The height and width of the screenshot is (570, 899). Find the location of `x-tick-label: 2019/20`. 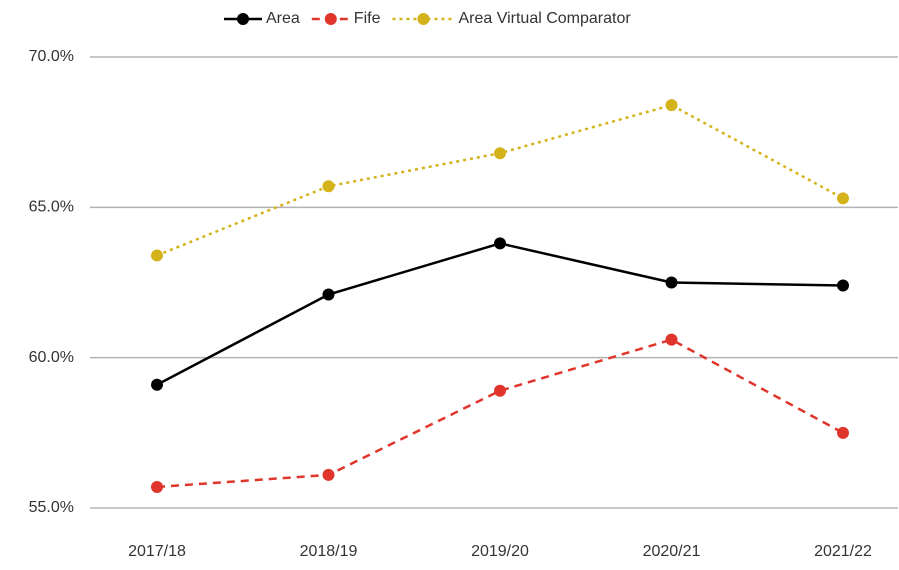

x-tick-label: 2019/20 is located at coordinates (500, 551).